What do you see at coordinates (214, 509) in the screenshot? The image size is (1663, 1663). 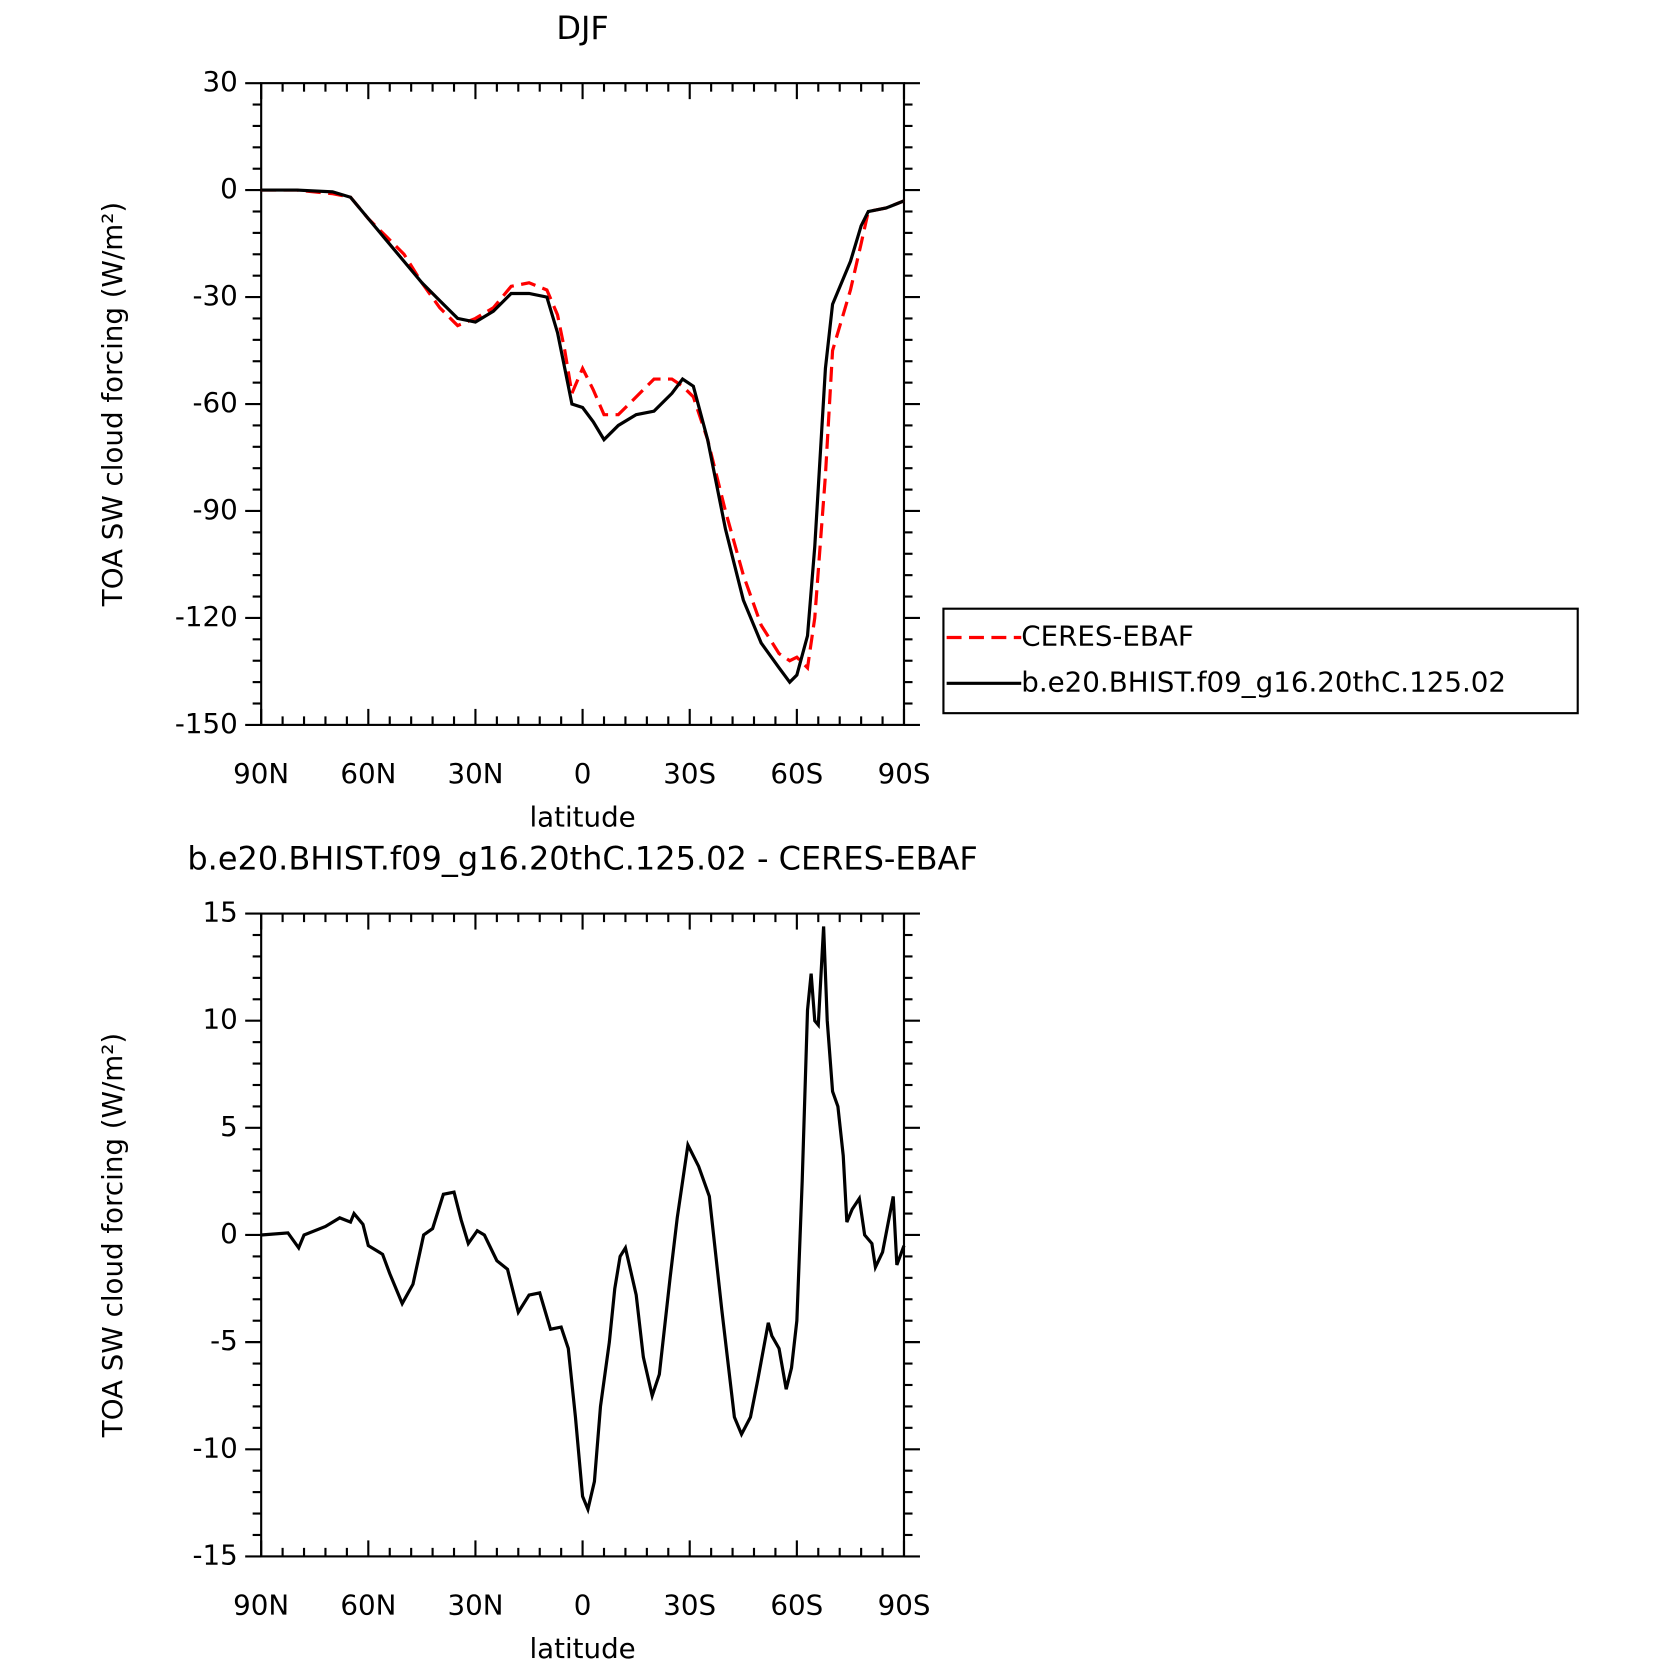 I see `y-tick-label: -90` at bounding box center [214, 509].